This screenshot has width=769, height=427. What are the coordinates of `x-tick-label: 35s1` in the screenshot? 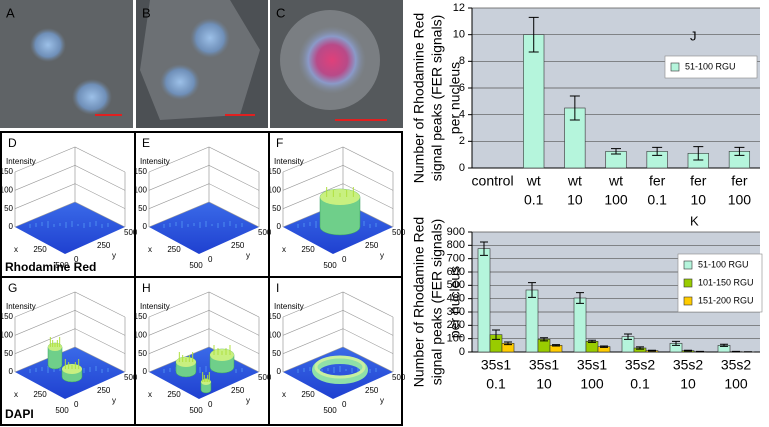 It's located at (544, 365).